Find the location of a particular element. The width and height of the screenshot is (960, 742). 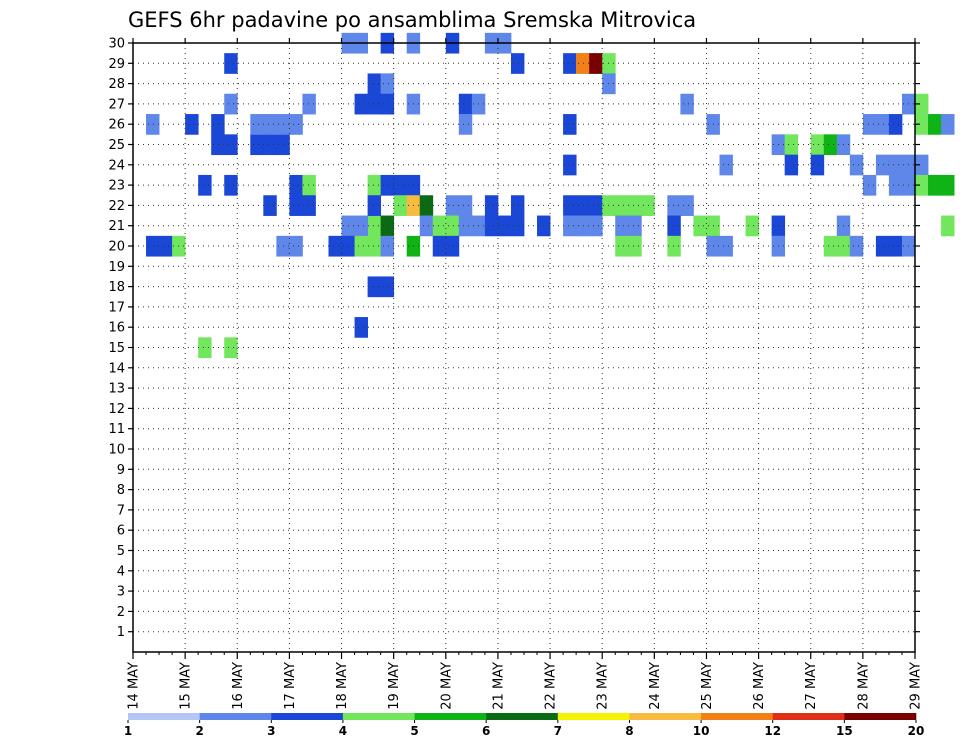

cell-m23-d15.25 is located at coordinates (935, 185).